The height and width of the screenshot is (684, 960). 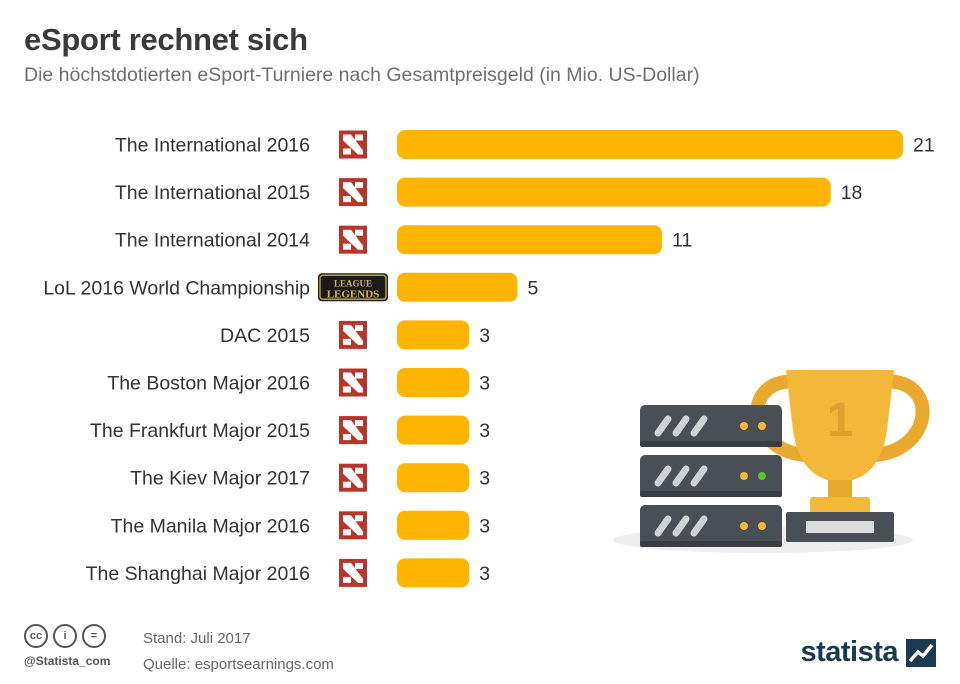 I want to click on category-label: The Manila Major 2016, so click(x=210, y=526).